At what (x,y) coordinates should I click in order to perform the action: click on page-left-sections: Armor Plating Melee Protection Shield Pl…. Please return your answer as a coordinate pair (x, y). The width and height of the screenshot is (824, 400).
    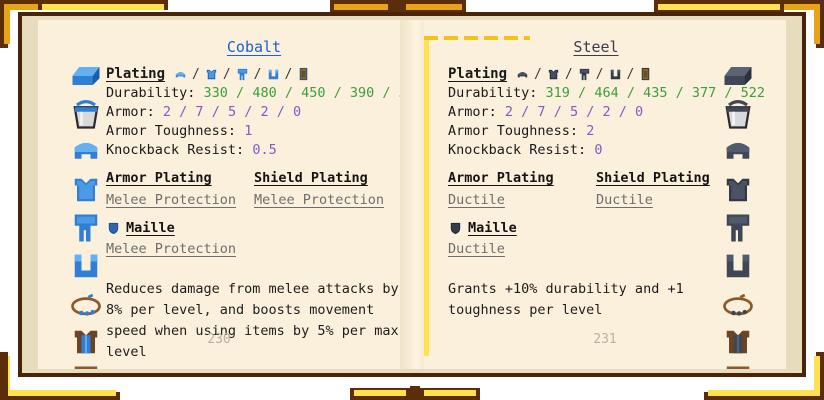
    Looking at the image, I should click on (253, 189).